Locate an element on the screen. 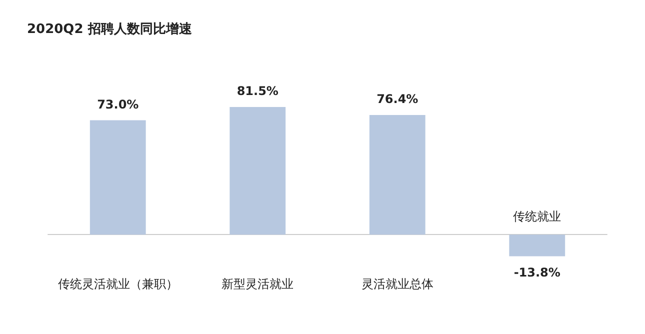  data-label: -13.8% is located at coordinates (537, 272).